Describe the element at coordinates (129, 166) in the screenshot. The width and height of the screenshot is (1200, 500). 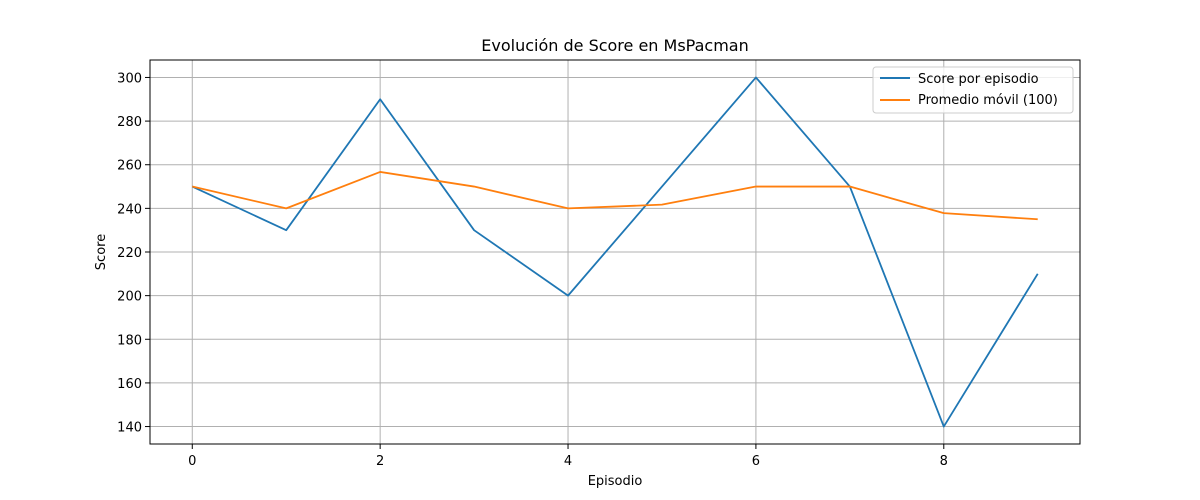
I see `y-tick-label: 260` at that location.